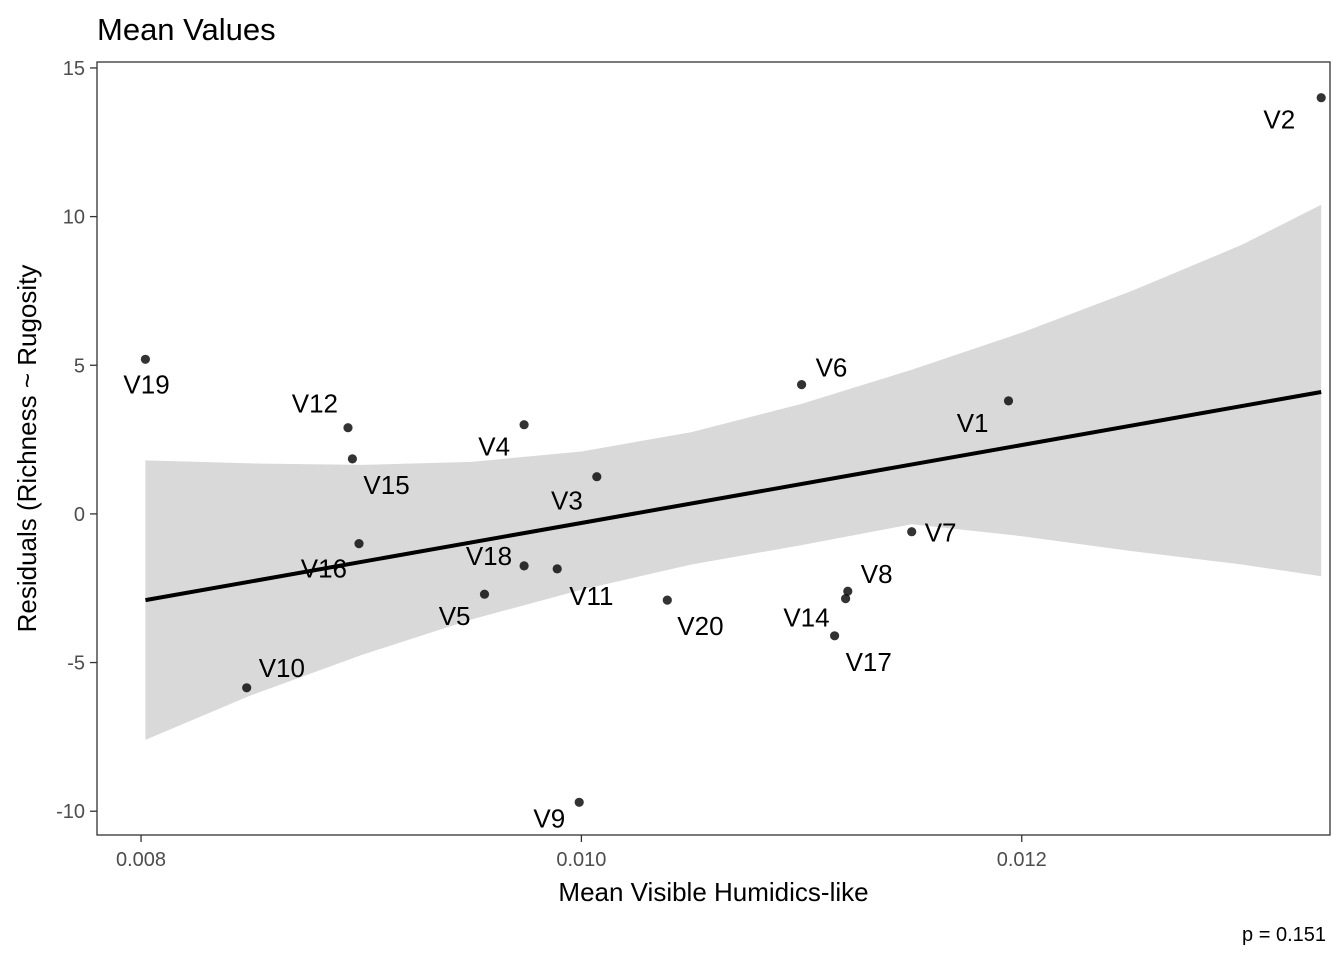  I want to click on point-label-v16: V16, so click(324, 569).